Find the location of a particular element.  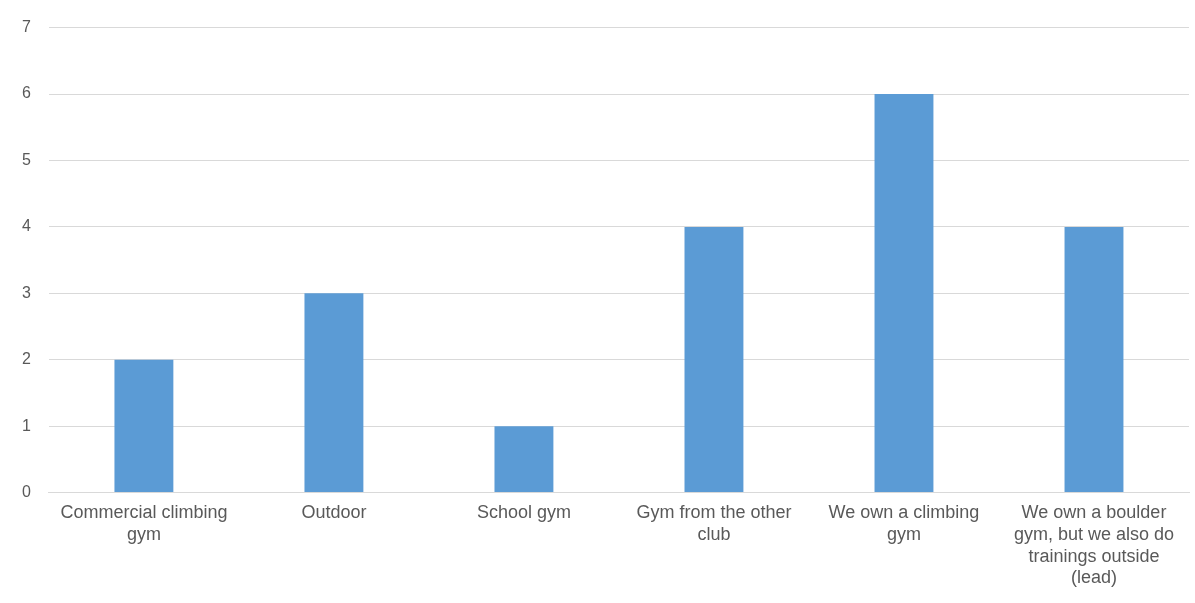

x-tick-label: Gym from the other club is located at coordinates (714, 523).